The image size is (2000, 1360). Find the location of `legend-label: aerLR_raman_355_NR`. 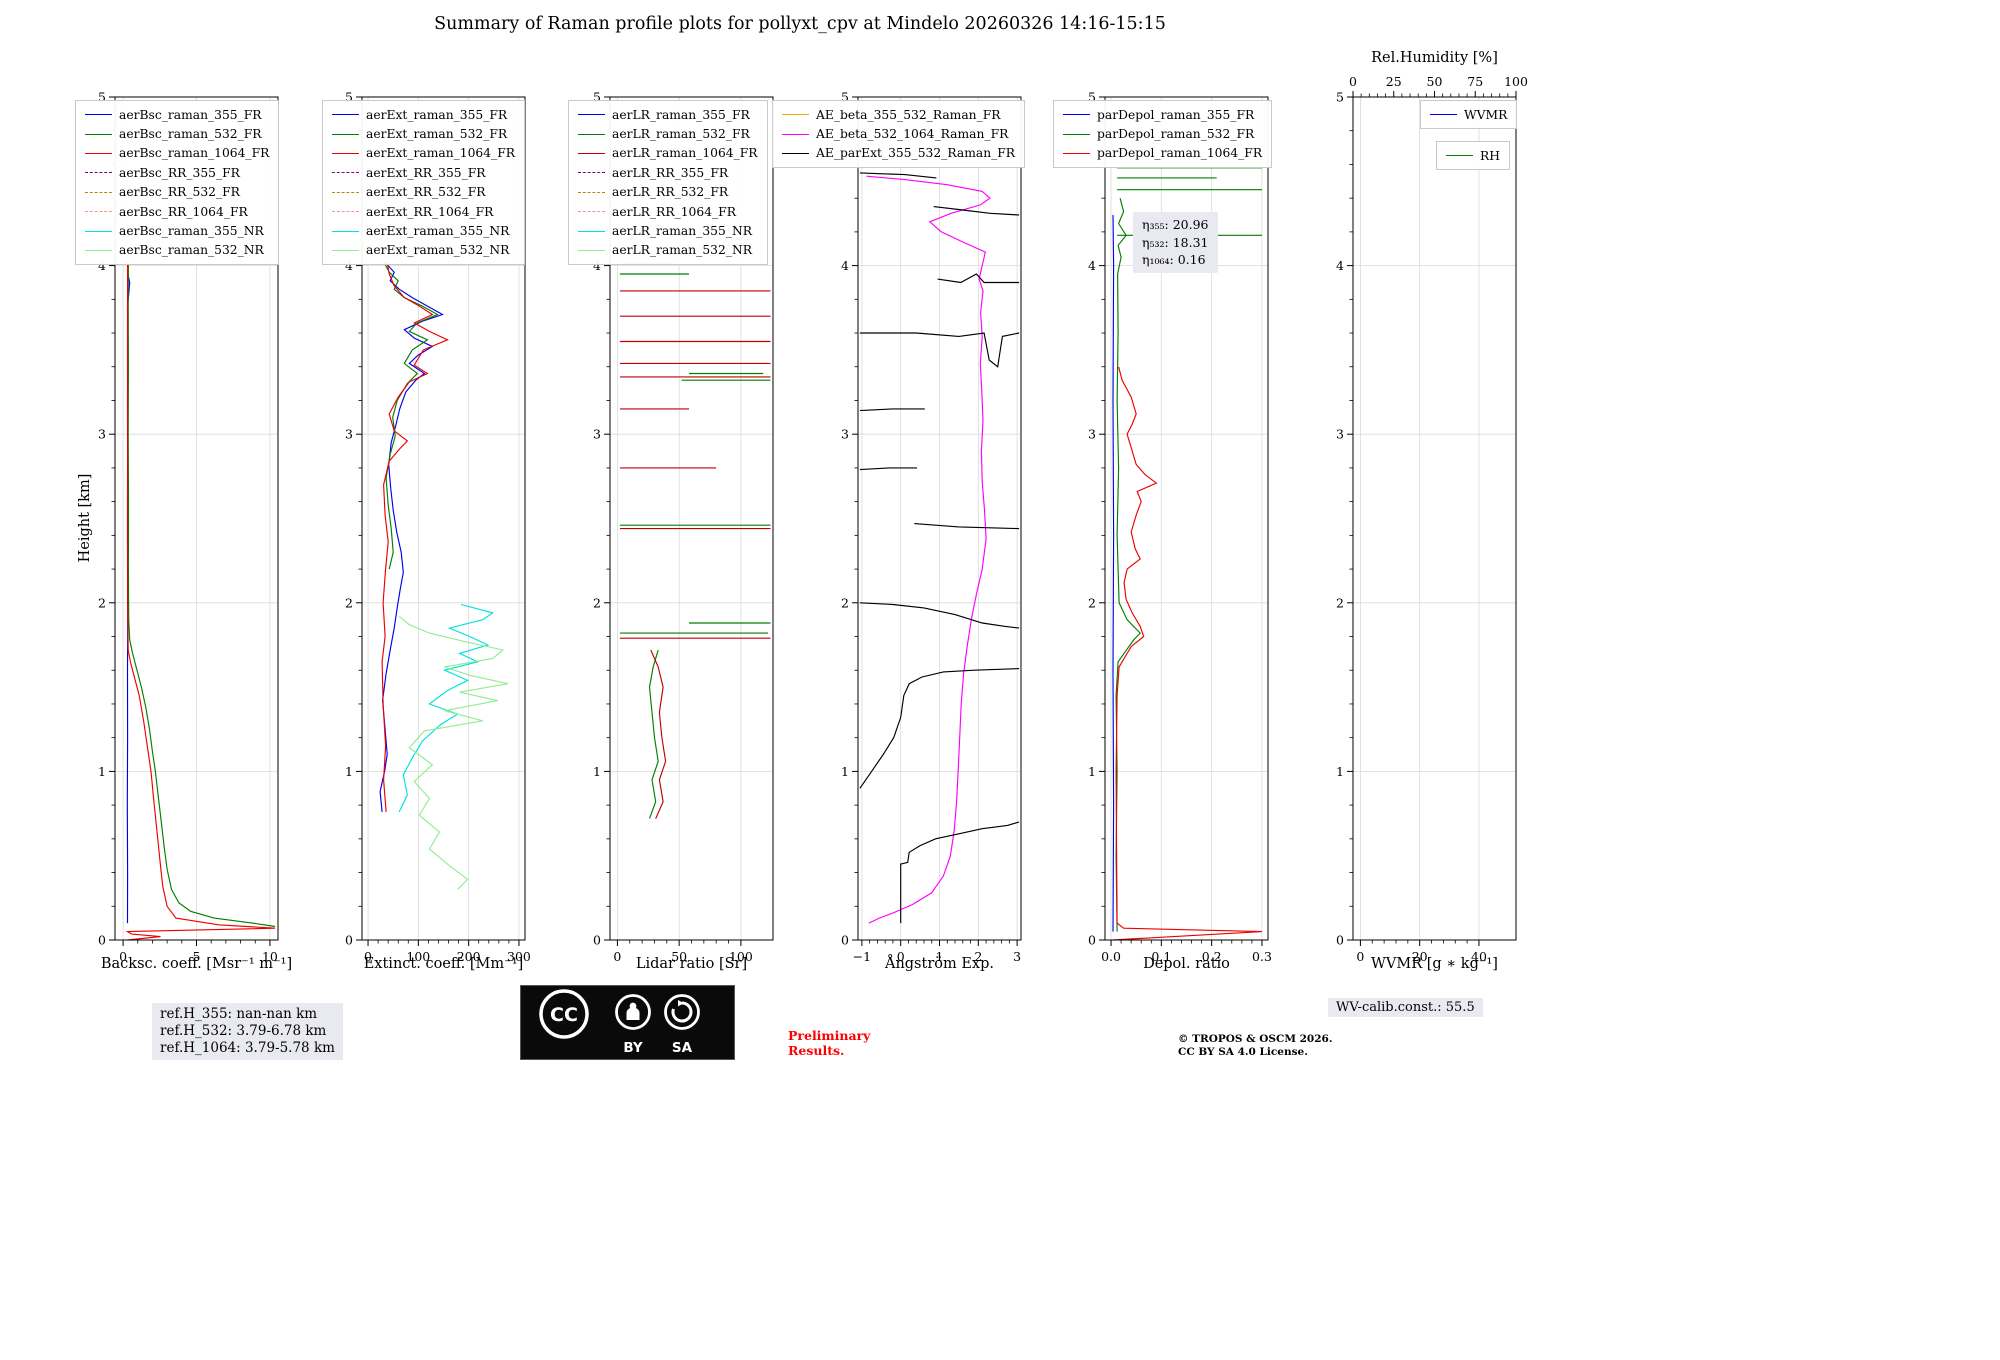

legend-label: aerLR_raman_355_NR is located at coordinates (682, 231).